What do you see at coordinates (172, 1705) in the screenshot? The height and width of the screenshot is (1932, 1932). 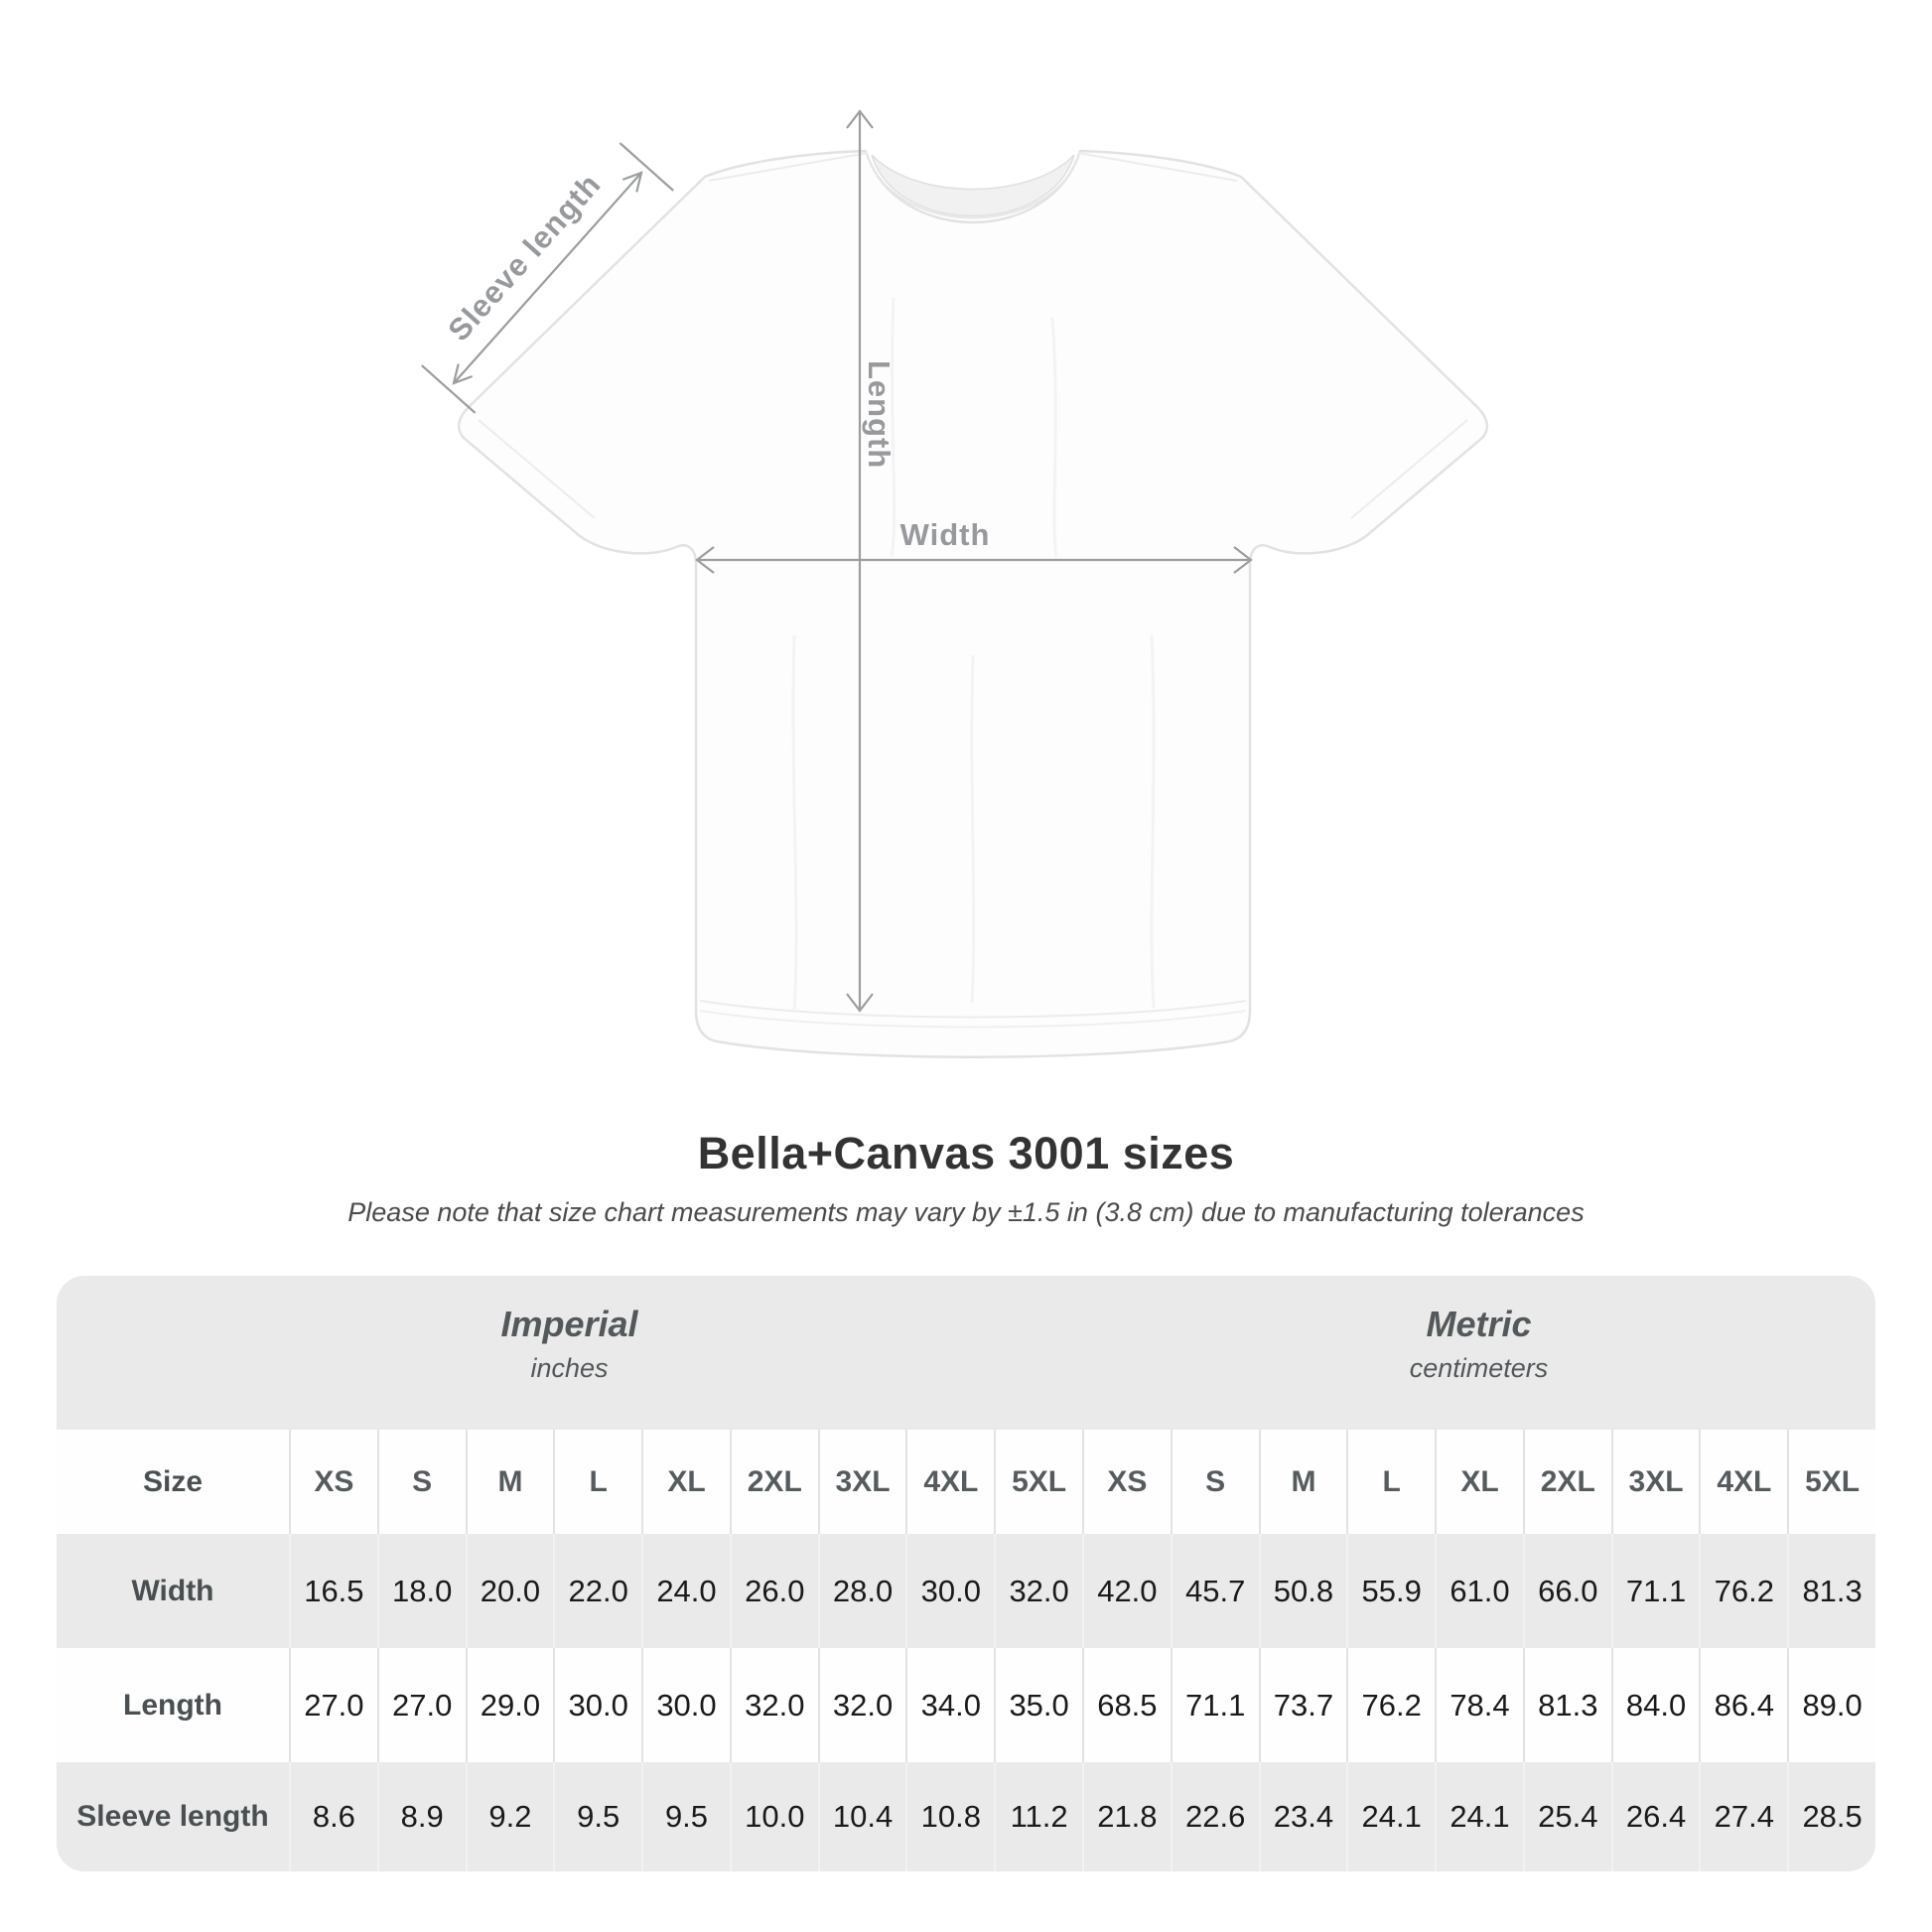 I see `measurement-label: Length` at bounding box center [172, 1705].